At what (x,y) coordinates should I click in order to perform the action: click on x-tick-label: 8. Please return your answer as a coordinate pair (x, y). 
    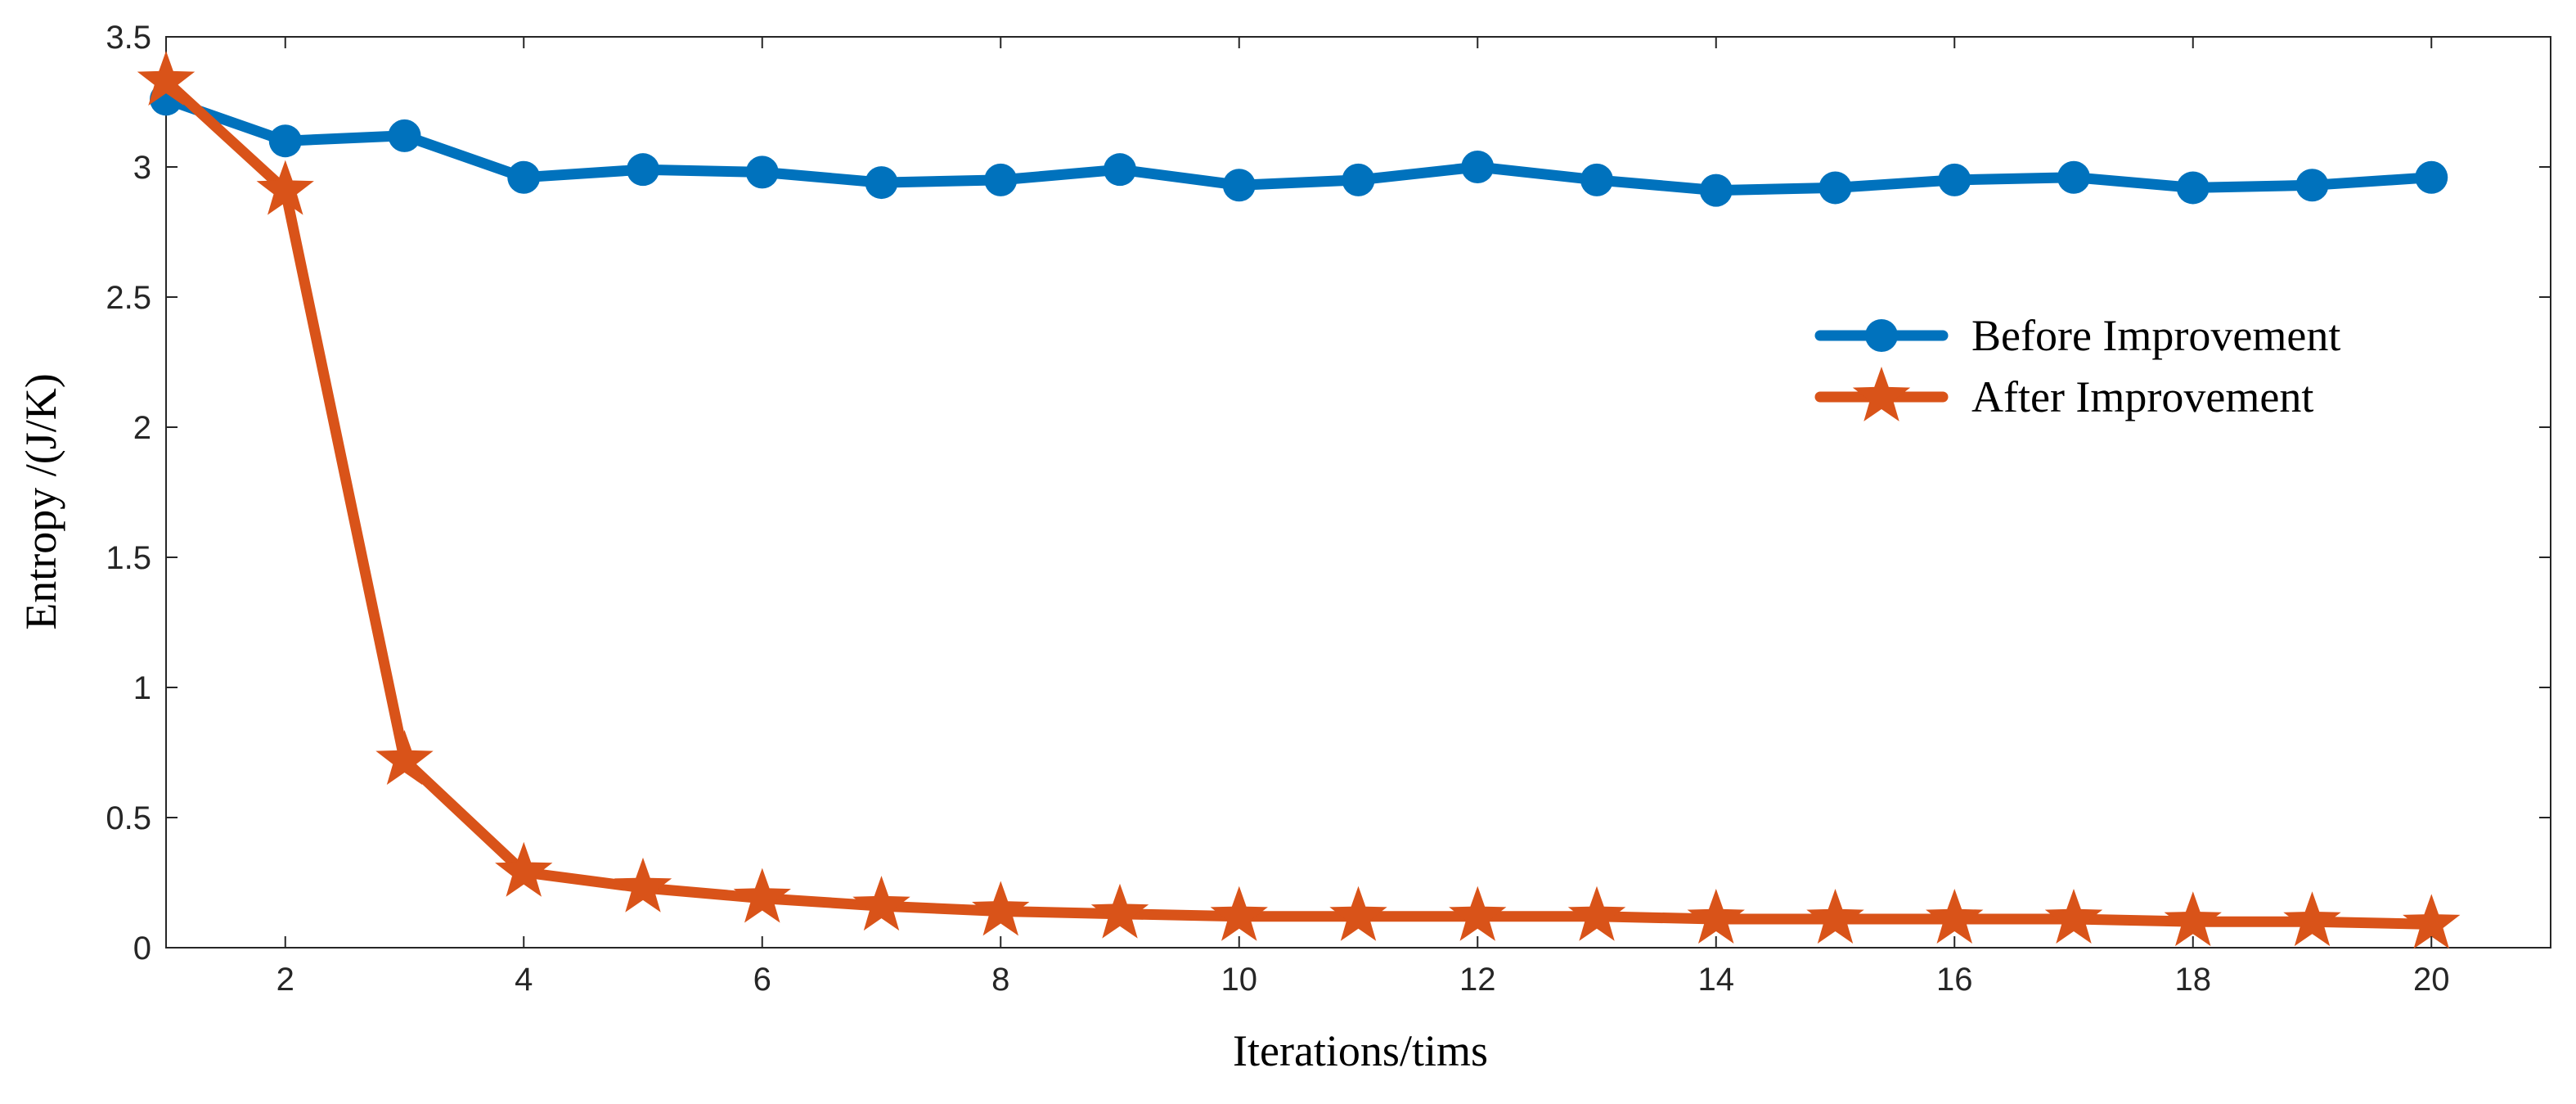
    Looking at the image, I should click on (1000, 980).